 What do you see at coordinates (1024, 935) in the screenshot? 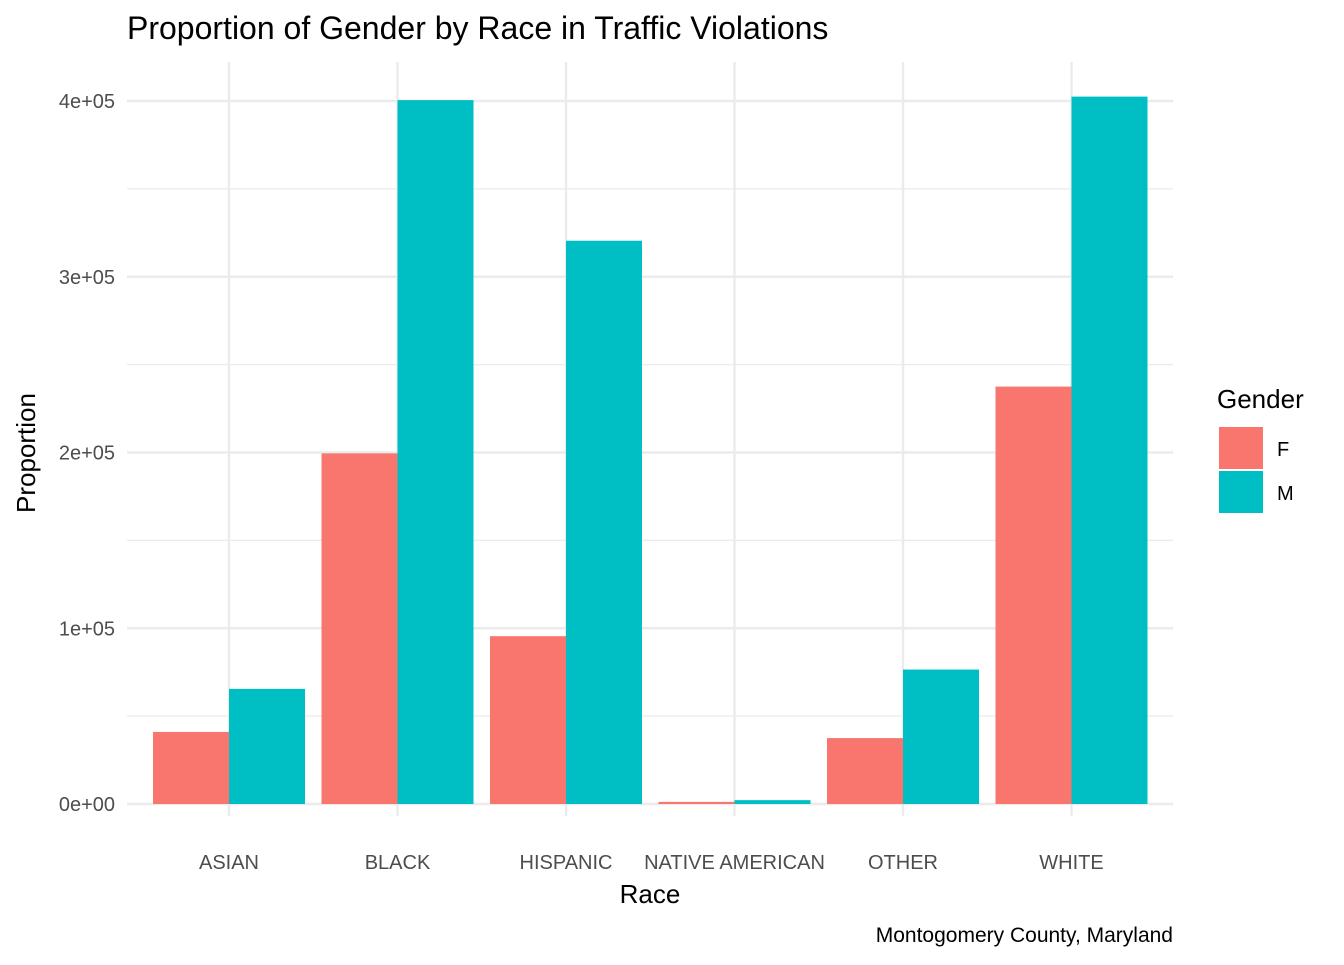
I see `chart-caption: Montogomery County, Maryland` at bounding box center [1024, 935].